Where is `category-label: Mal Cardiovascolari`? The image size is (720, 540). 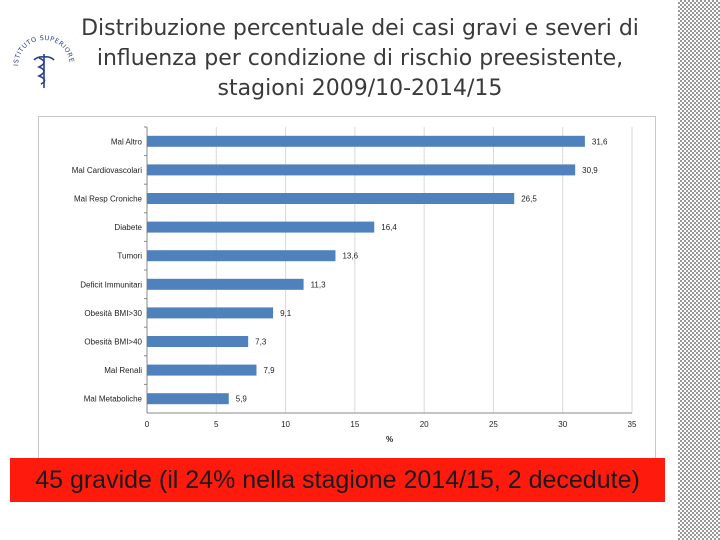
category-label: Mal Cardiovascolari is located at coordinates (107, 170).